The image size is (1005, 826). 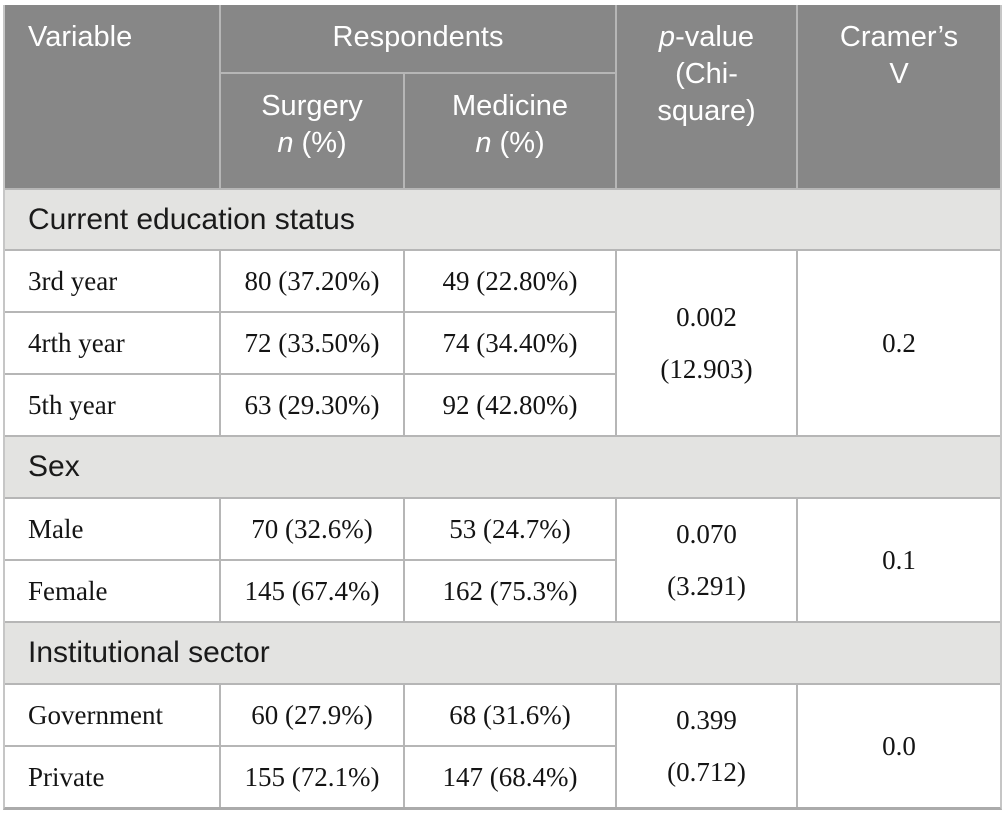 I want to click on chi-square-number: (0.712), so click(x=706, y=772).